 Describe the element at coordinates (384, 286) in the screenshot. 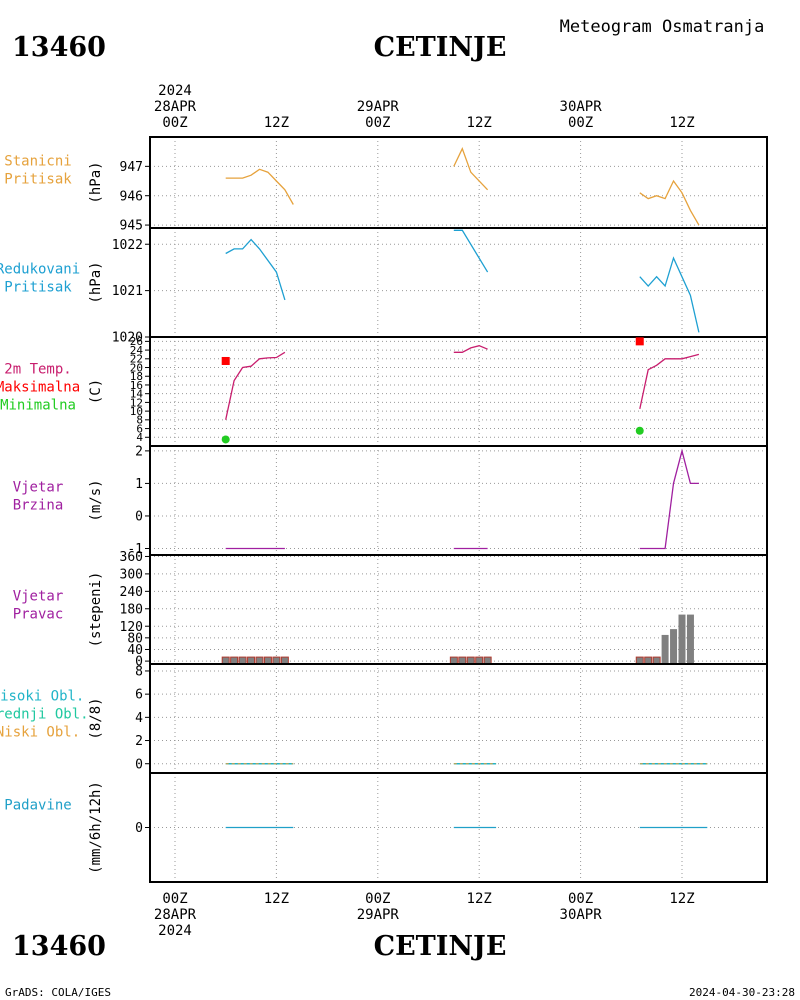

I see `panel-reduced_pressure: 1020 1021 1022 (hPa) Redukovani Pritisak` at that location.